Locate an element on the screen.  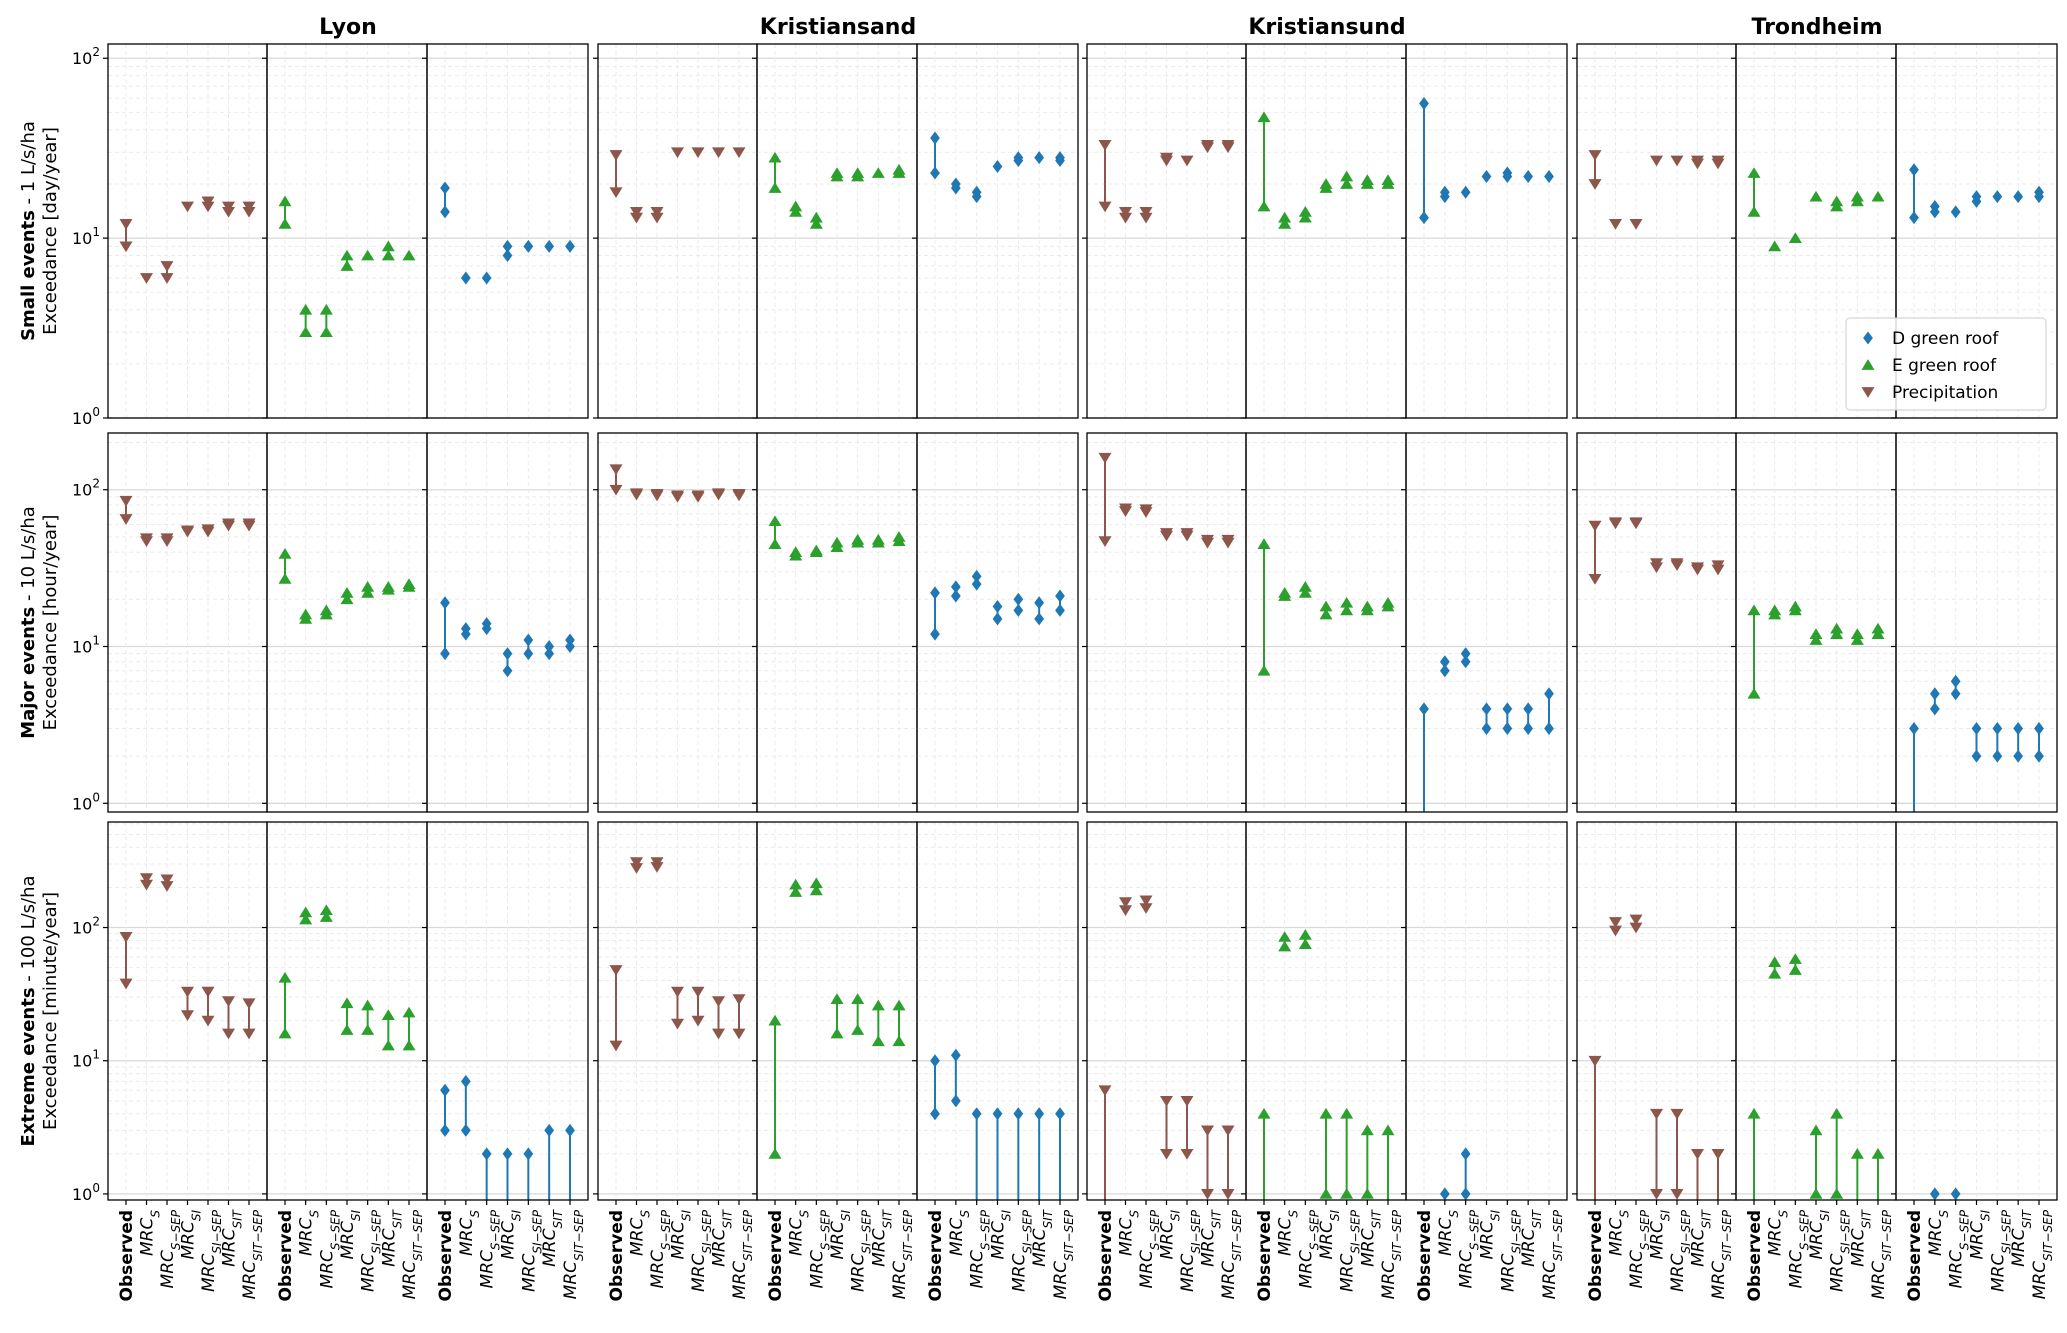
row-ylabel: Exceedance [hour/year] is located at coordinates (50, 623).